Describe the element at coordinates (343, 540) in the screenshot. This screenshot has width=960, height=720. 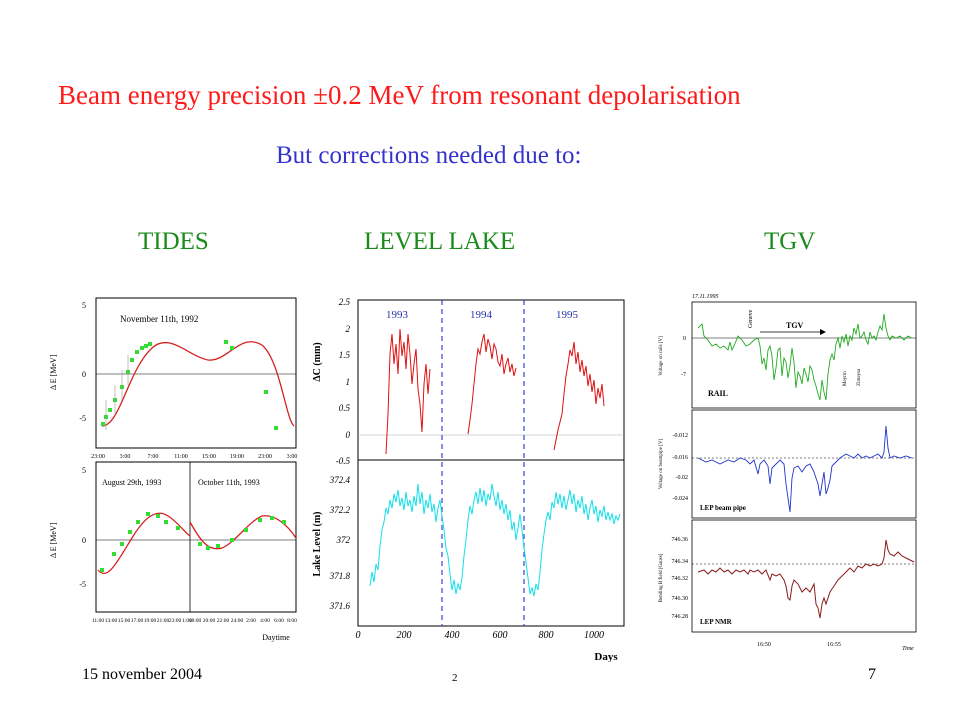
I see `lake-bottom-ytick: 372` at that location.